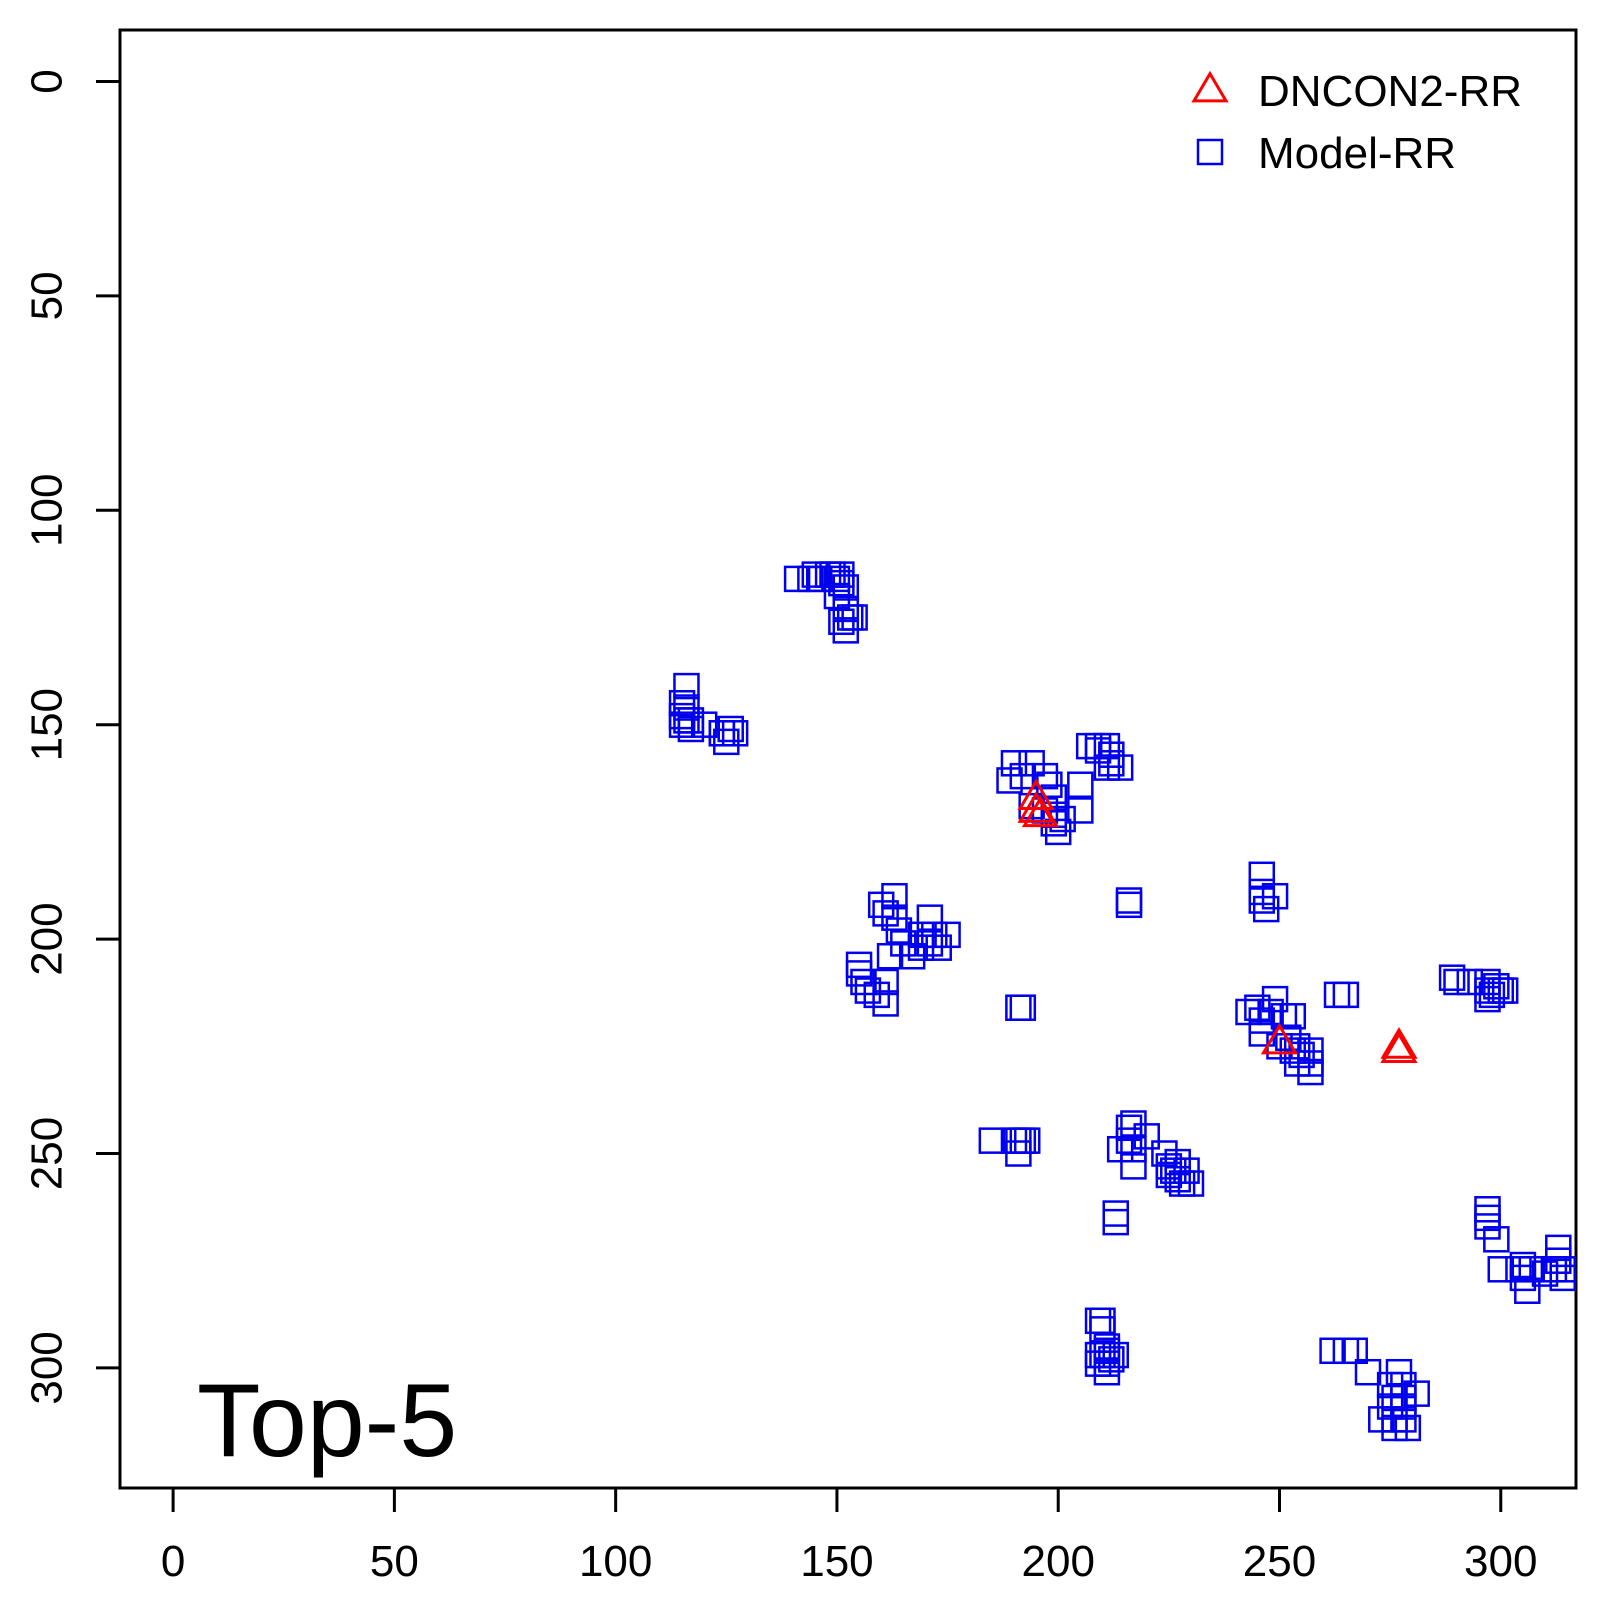 Image resolution: width=1600 pixels, height=1600 pixels. I want to click on y-tick-label: 200, so click(46, 938).